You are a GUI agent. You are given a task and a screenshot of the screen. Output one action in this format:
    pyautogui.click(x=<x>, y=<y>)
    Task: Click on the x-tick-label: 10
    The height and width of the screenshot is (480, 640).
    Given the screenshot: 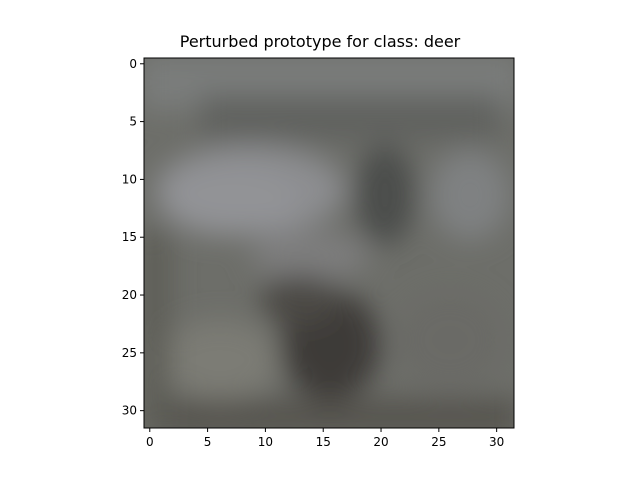 What is the action you would take?
    pyautogui.click(x=265, y=442)
    